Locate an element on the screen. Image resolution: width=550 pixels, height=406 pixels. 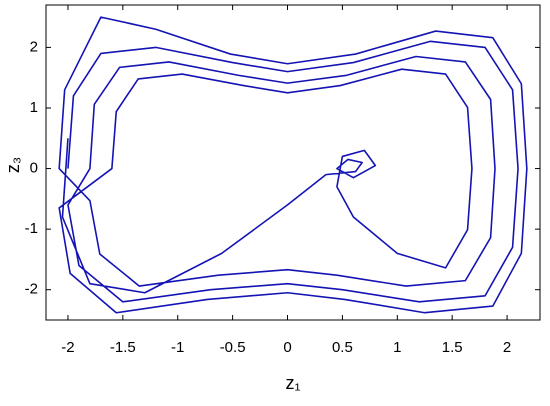
x-tick-label: -1 is located at coordinates (177, 347).